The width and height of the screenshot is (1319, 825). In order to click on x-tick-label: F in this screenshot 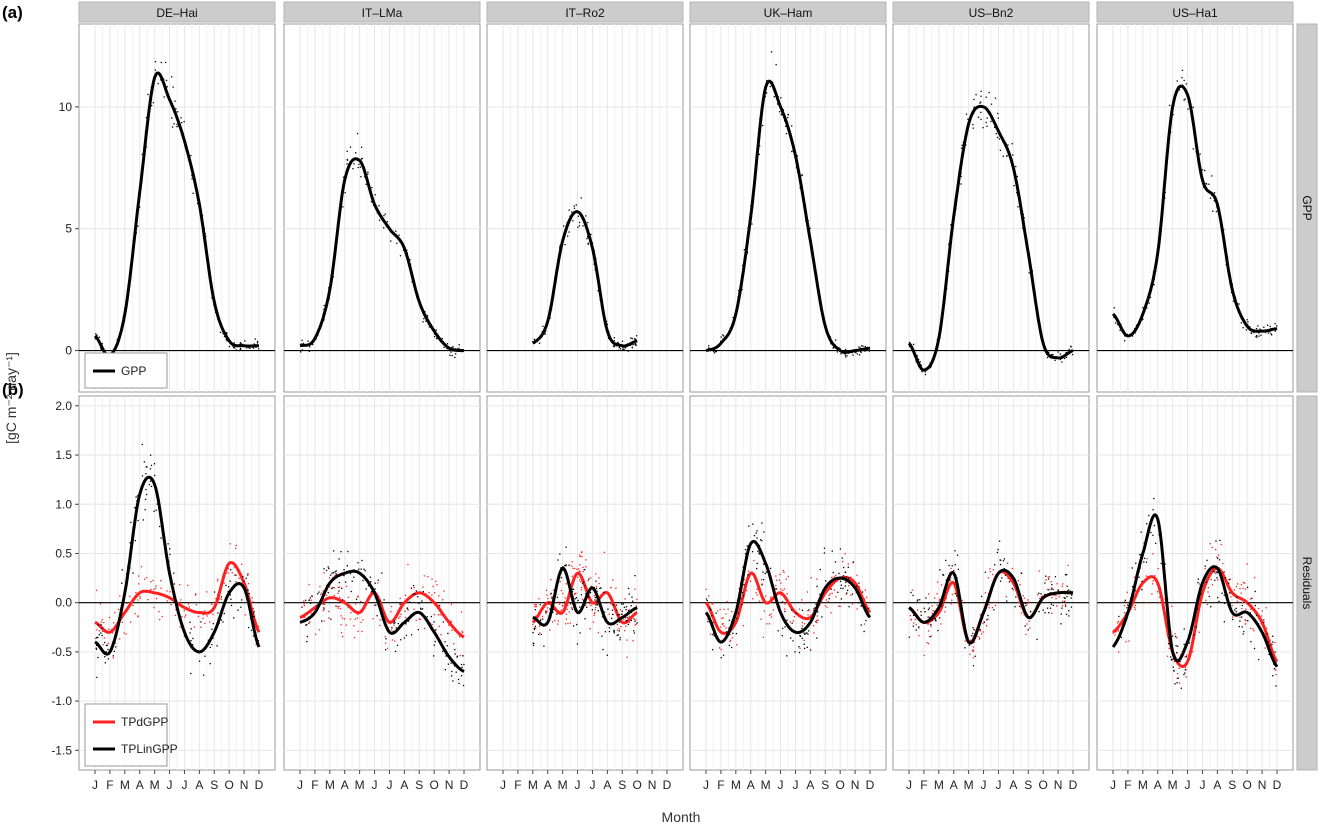, I will do `click(109, 785)`.